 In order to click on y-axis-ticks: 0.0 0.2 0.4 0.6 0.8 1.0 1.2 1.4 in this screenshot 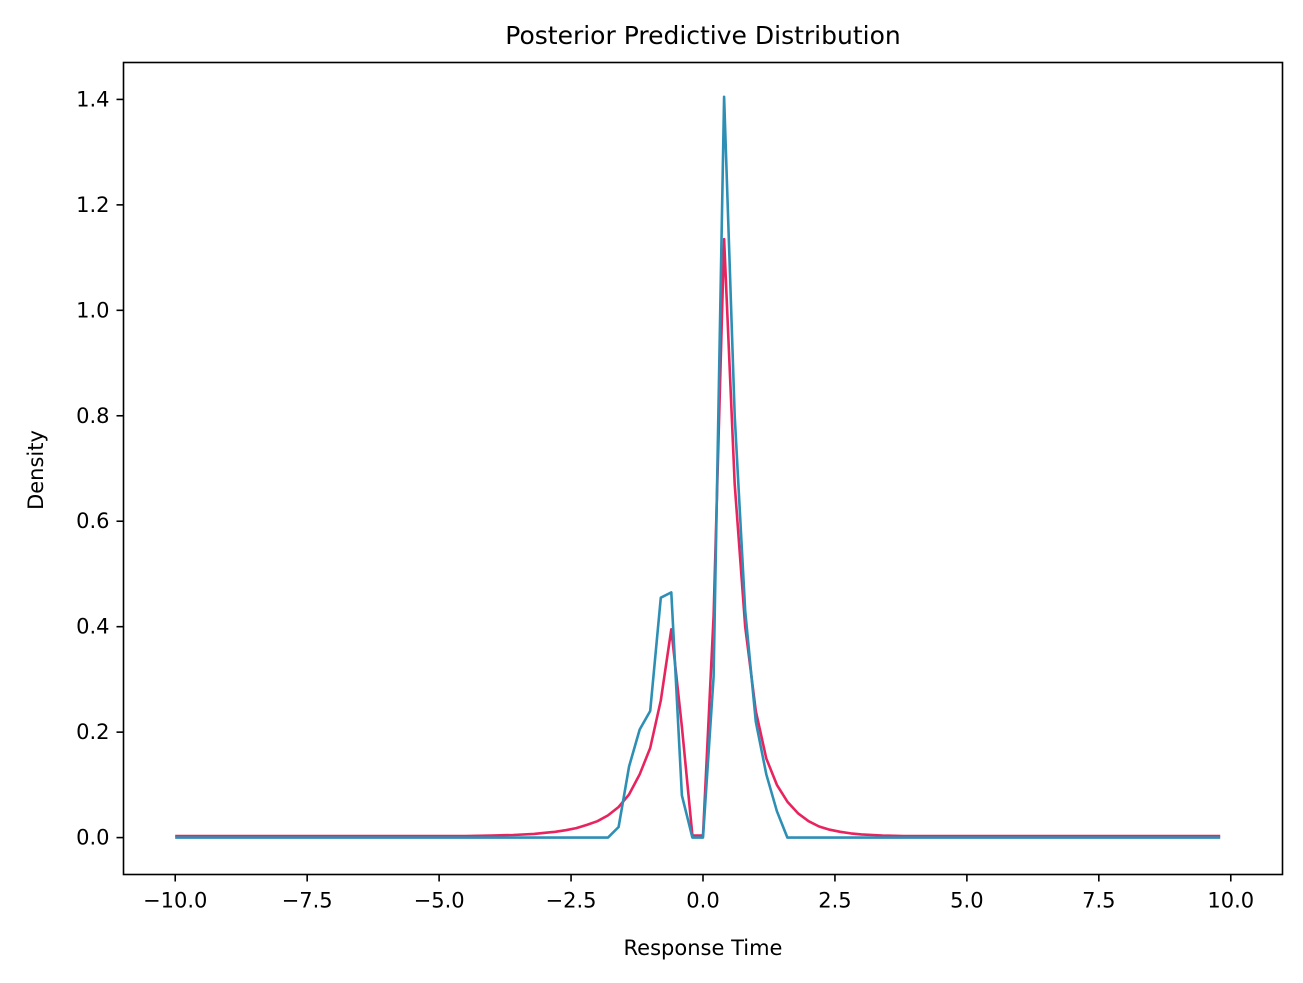, I will do `click(100, 468)`.